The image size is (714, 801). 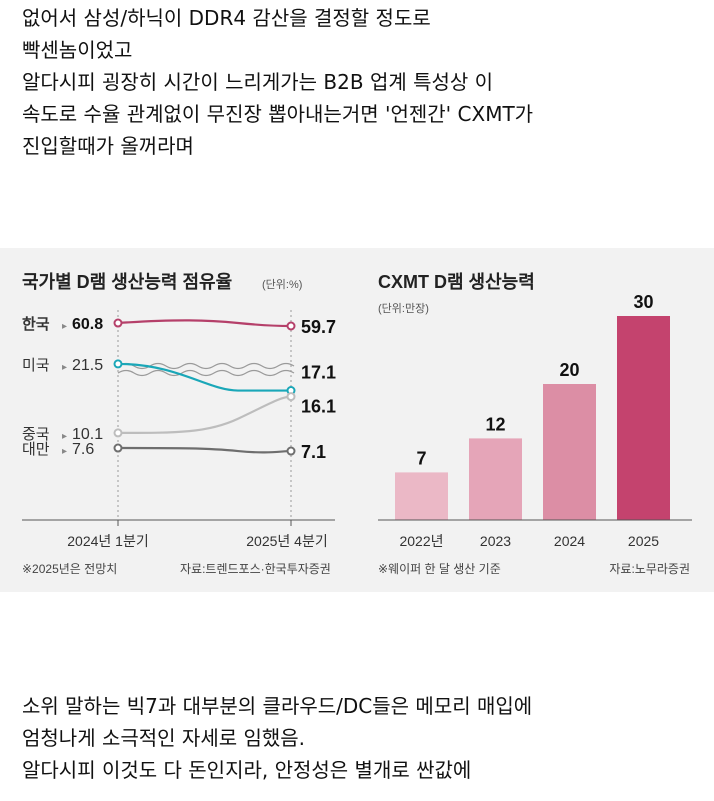 What do you see at coordinates (643, 541) in the screenshot?
I see `bar-category-label: 2025` at bounding box center [643, 541].